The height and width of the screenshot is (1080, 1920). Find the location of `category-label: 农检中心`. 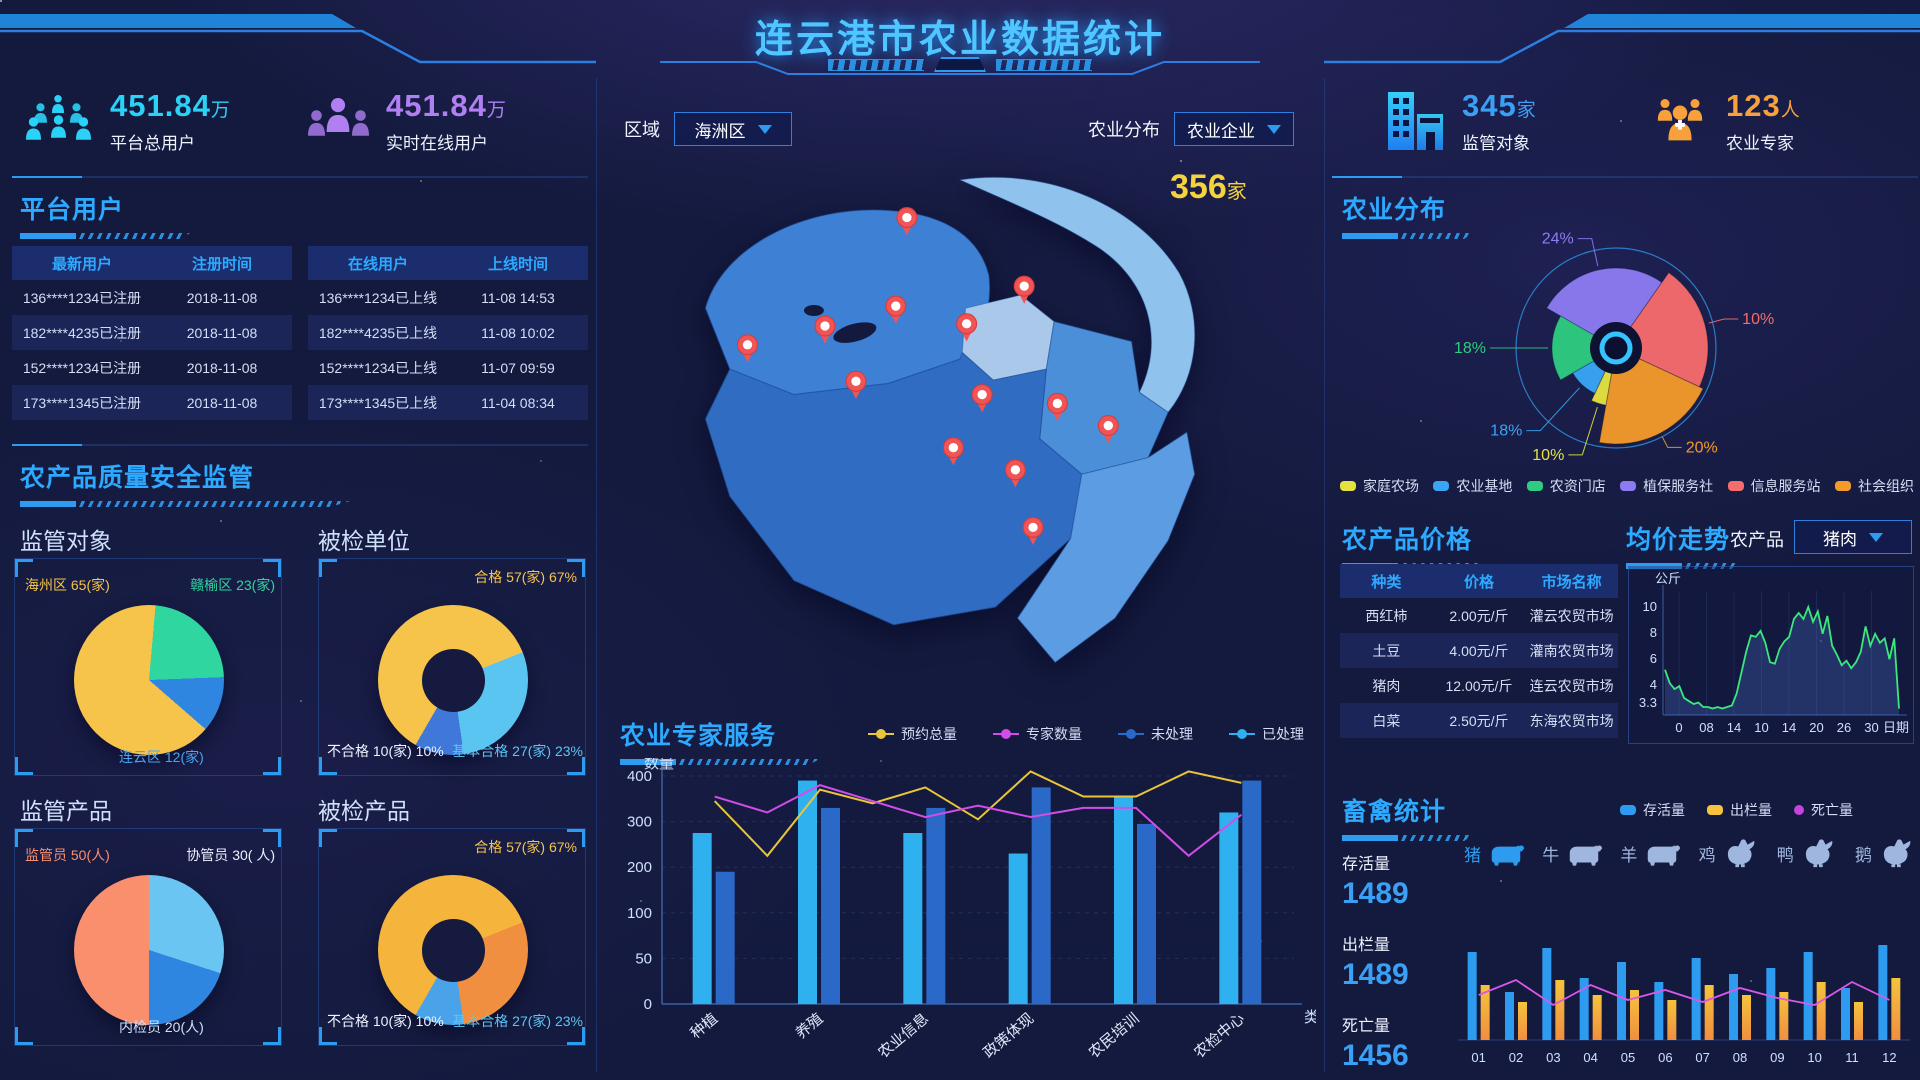

category-label: 农检中心 is located at coordinates (1219, 1036).